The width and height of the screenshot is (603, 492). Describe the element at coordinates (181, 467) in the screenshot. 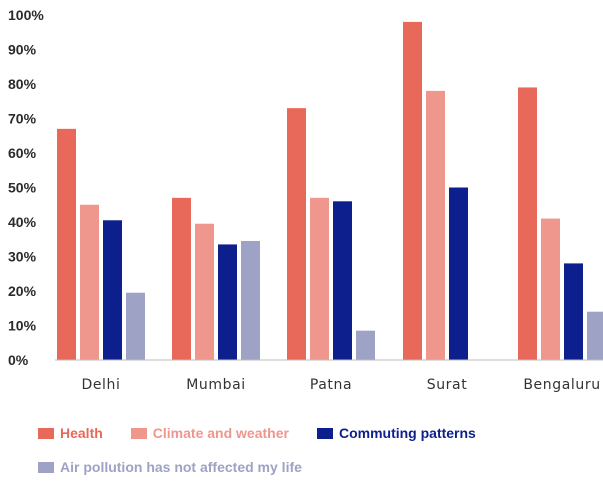

I see `legend-label-not-affected: Air pollution has not affected my life` at that location.